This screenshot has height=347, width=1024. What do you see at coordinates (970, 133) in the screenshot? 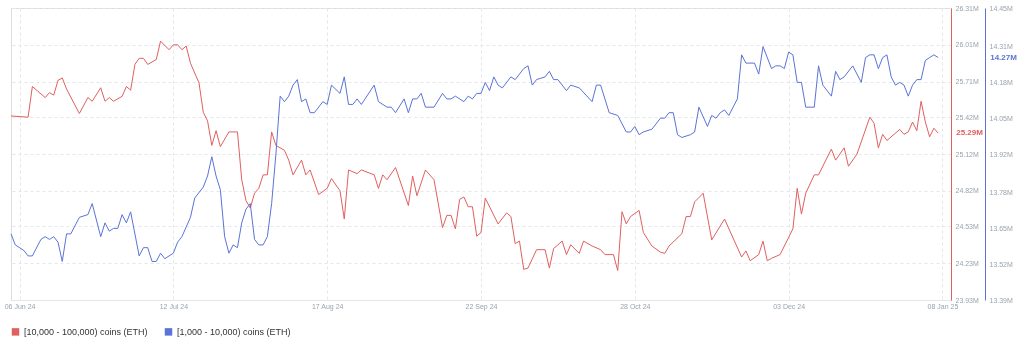
I see `text: 25.29M` at bounding box center [970, 133].